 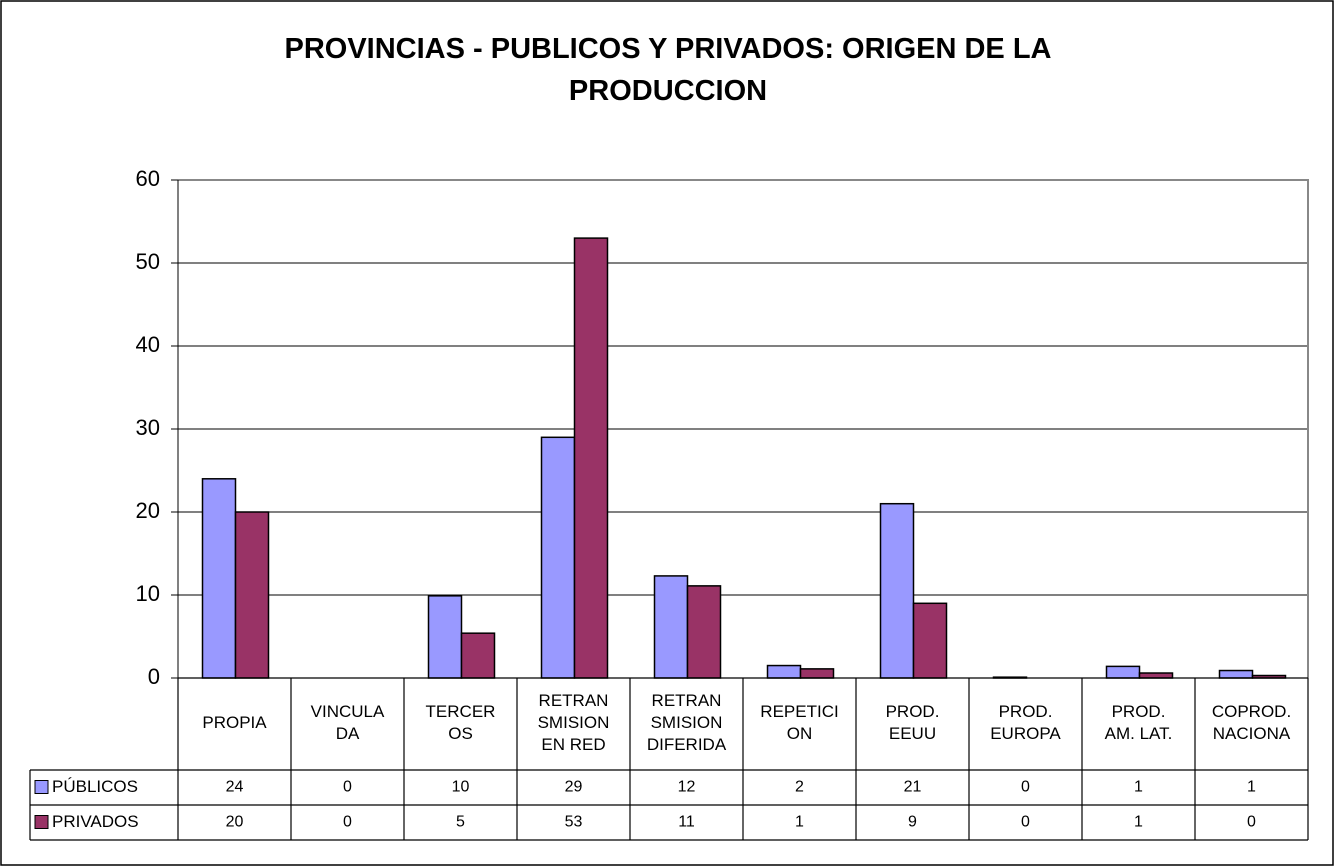 I want to click on table-value: 11, so click(x=686, y=822).